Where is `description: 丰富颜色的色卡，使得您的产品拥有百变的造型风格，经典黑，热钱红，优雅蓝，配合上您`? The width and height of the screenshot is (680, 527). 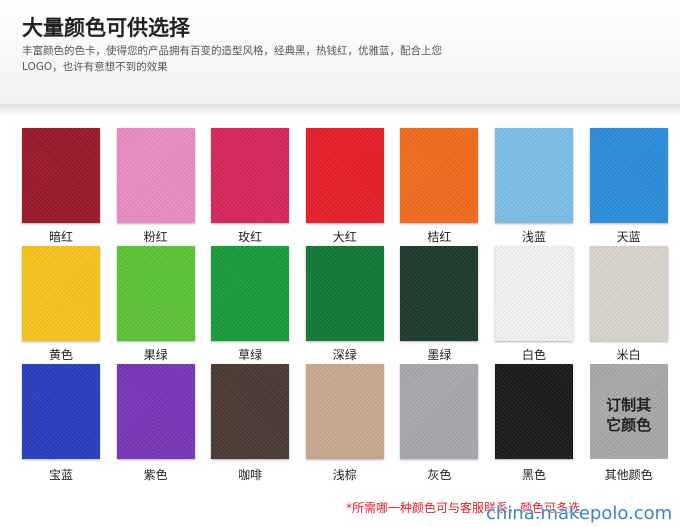 description: 丰富颜色的色卡，使得您的产品拥有百变的造型风格，经典黑，热钱红，优雅蓝，配合上您 is located at coordinates (232, 51).